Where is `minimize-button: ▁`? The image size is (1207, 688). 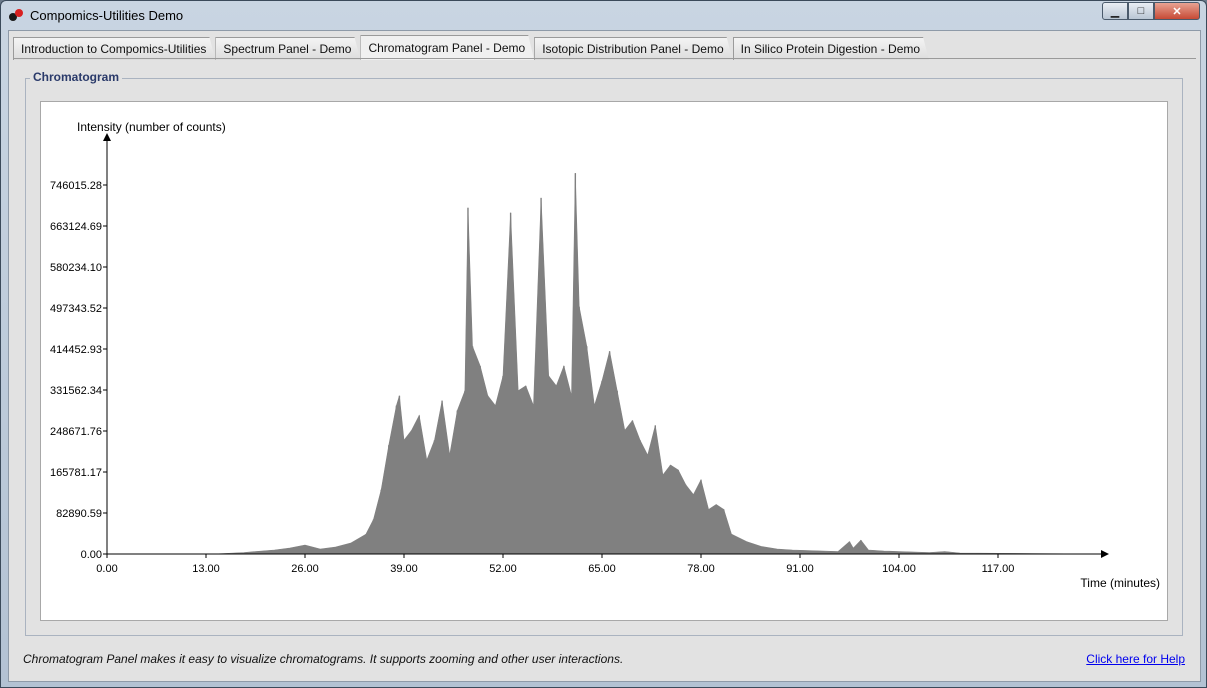
minimize-button: ▁ is located at coordinates (1115, 11).